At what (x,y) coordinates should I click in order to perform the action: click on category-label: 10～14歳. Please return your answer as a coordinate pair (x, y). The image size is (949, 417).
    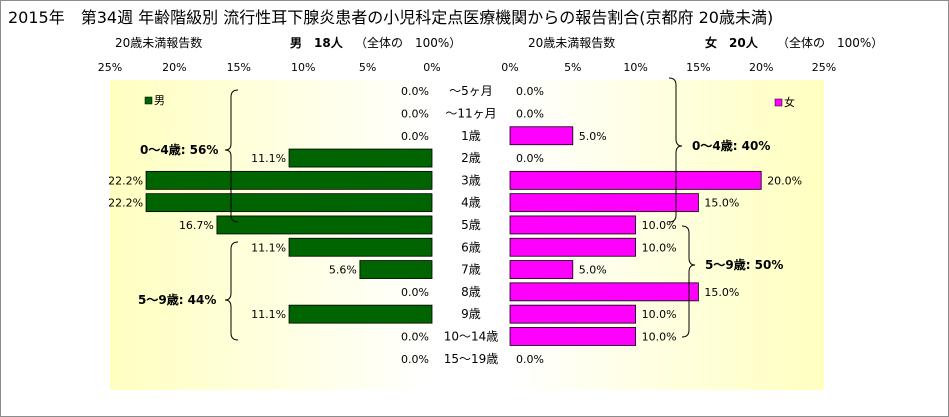
    Looking at the image, I should click on (471, 336).